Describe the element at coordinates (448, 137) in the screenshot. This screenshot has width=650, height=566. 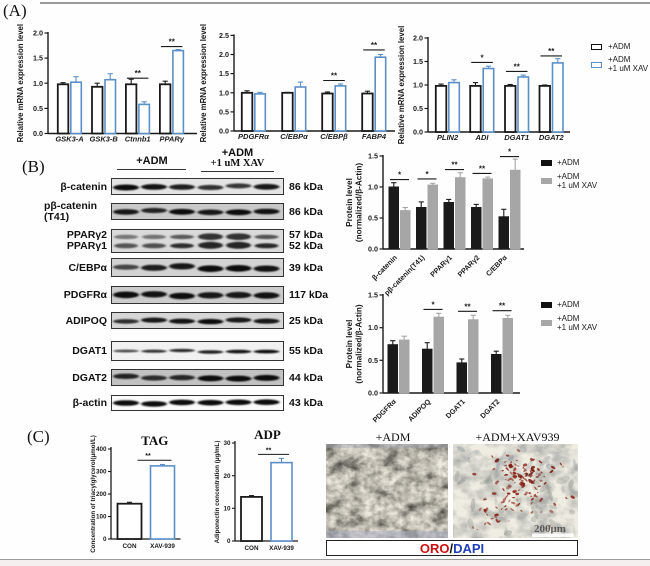
I see `svg-text: PLIN2` at that location.